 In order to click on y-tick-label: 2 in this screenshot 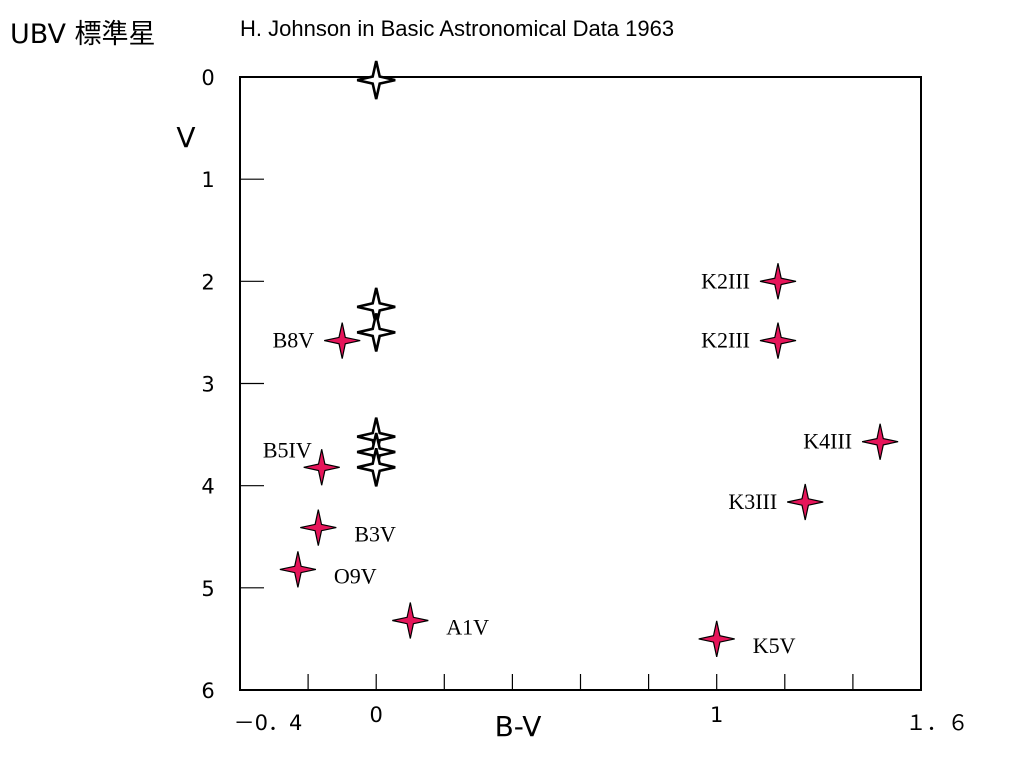, I will do `click(207, 282)`.